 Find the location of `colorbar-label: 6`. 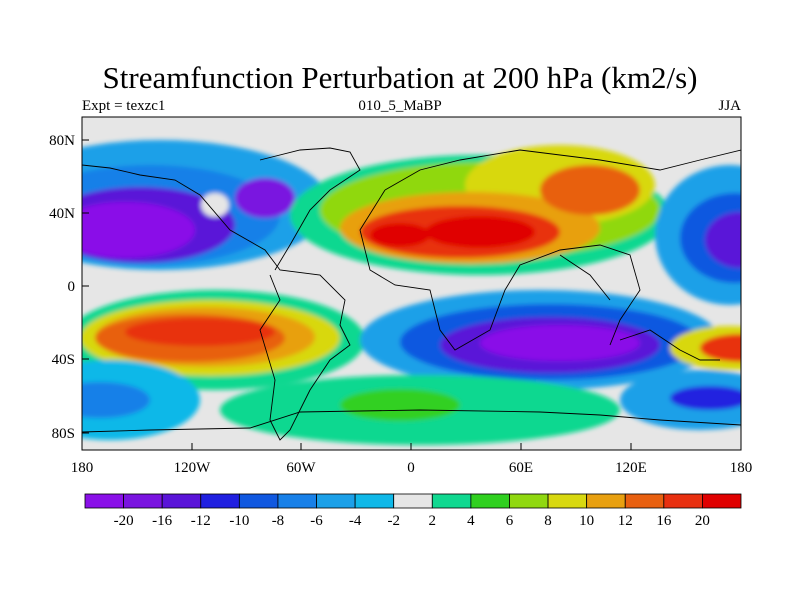

colorbar-label: 6 is located at coordinates (510, 521).